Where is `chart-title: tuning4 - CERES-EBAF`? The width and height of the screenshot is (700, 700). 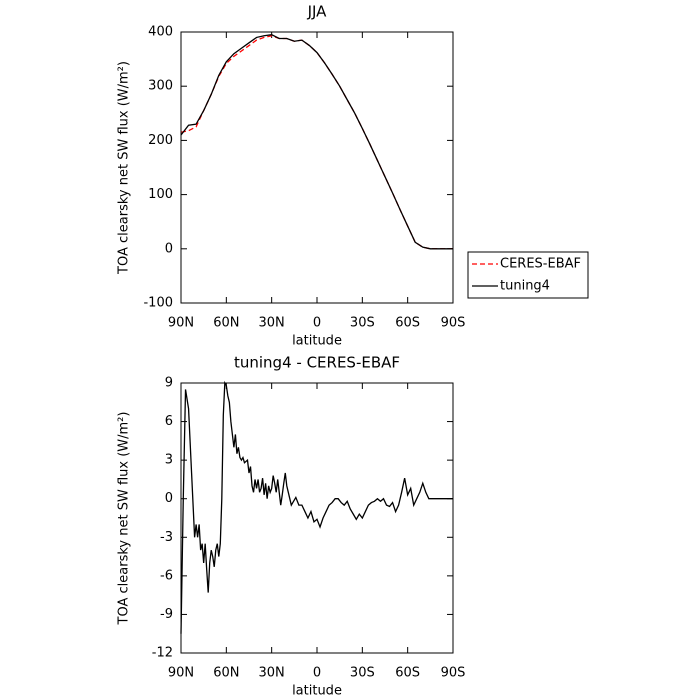
chart-title: tuning4 - CERES-EBAF is located at coordinates (317, 363).